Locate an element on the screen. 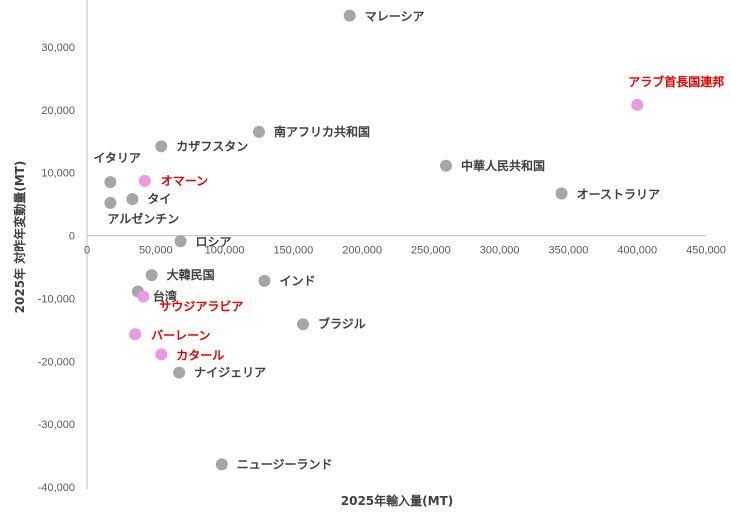 This screenshot has width=731, height=515. y-tick-label: -10,000 is located at coordinates (56, 299).